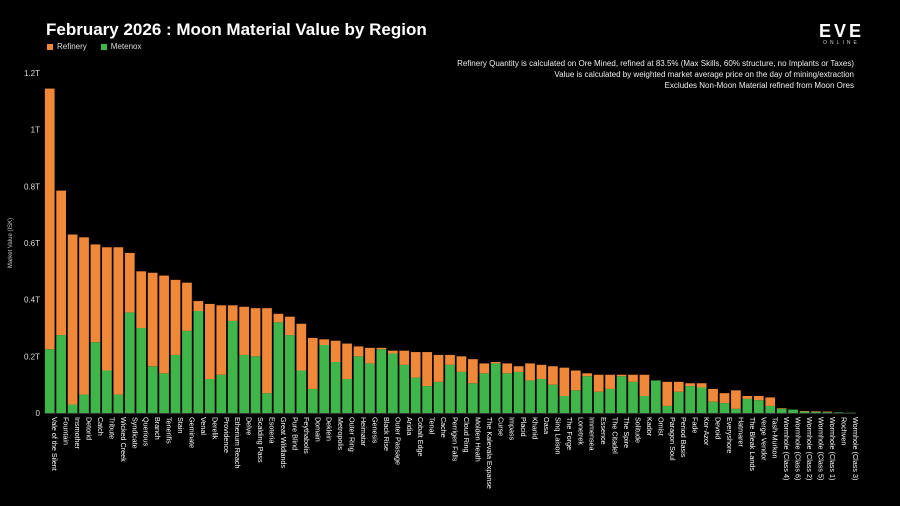 This screenshot has height=506, width=900. What do you see at coordinates (820, 448) in the screenshot?
I see `x-tick-label: Wormhole (Class 5)` at bounding box center [820, 448].